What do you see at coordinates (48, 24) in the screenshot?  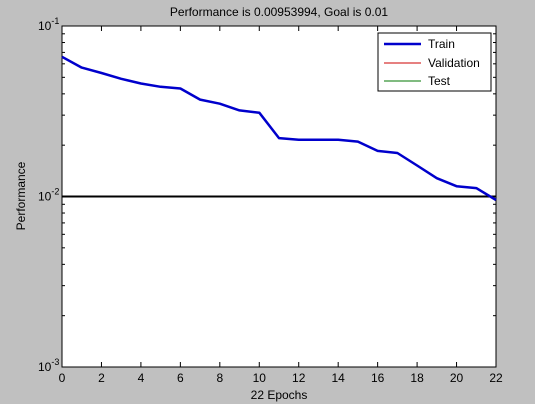 I see `y-tick-label: 10⁻¹` at bounding box center [48, 24].